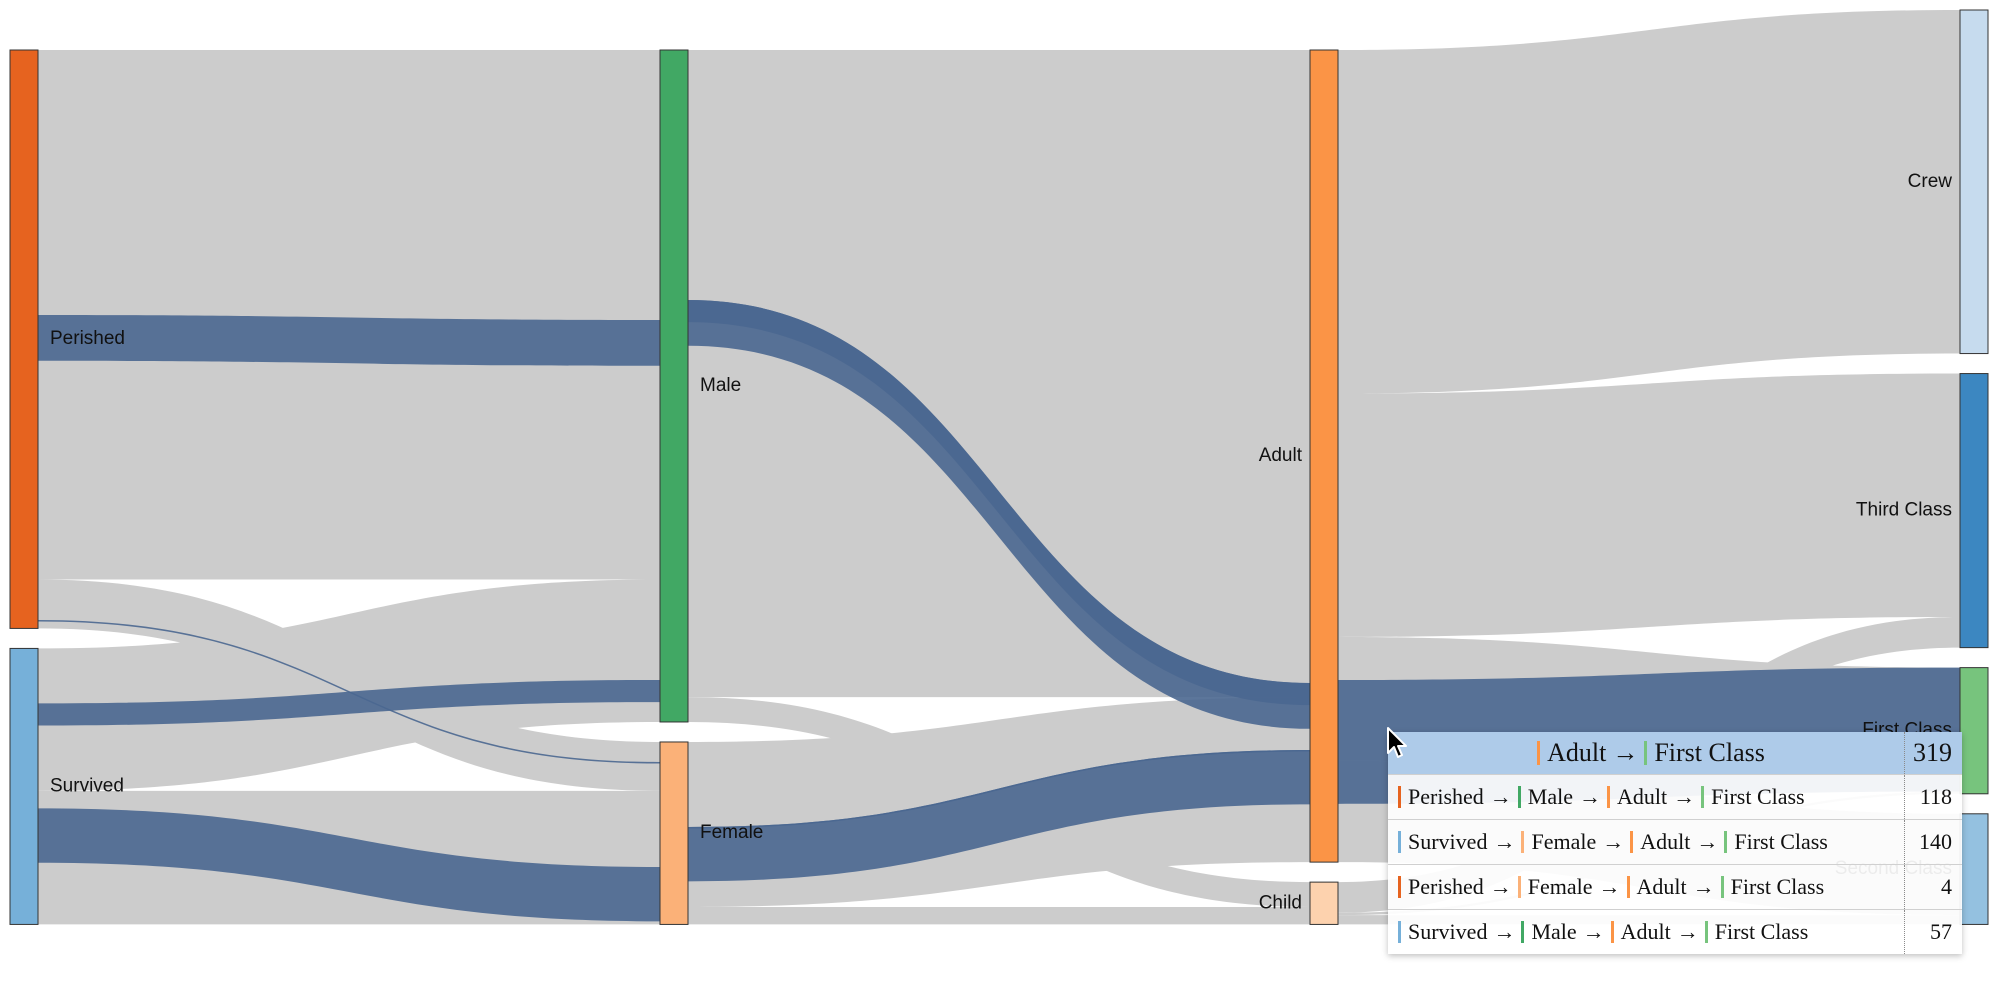 The height and width of the screenshot is (996, 1999). What do you see at coordinates (1324, 903) in the screenshot?
I see `node-child` at bounding box center [1324, 903].